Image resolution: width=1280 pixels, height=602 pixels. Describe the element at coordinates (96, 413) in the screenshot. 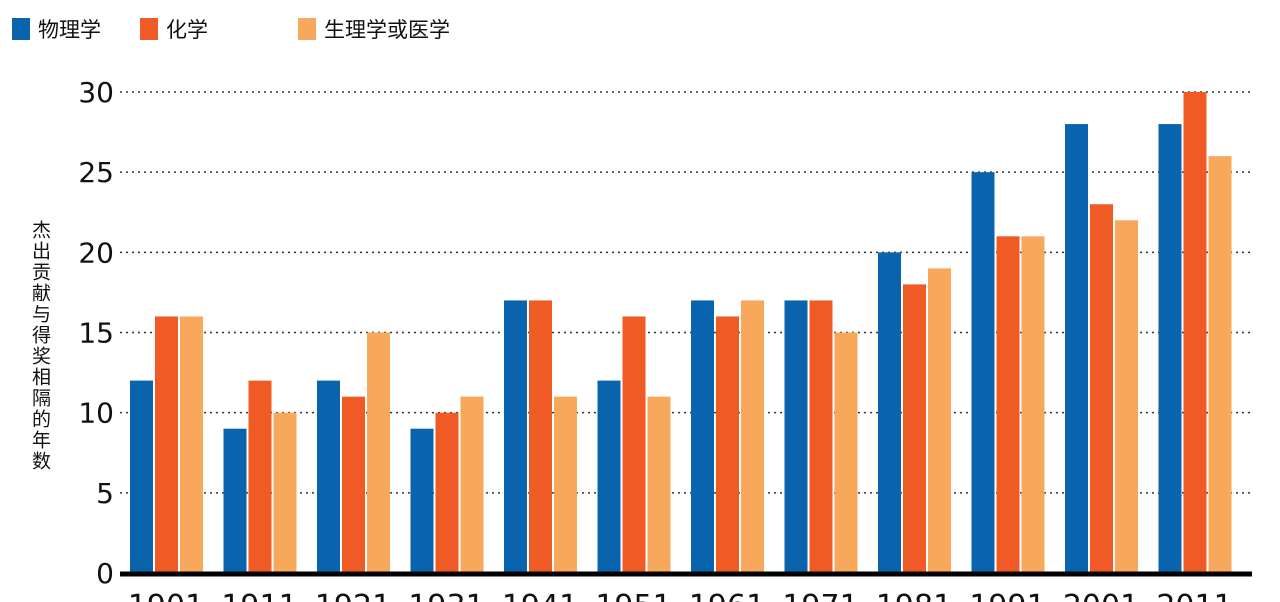

I see `y-tick-label: 10` at that location.